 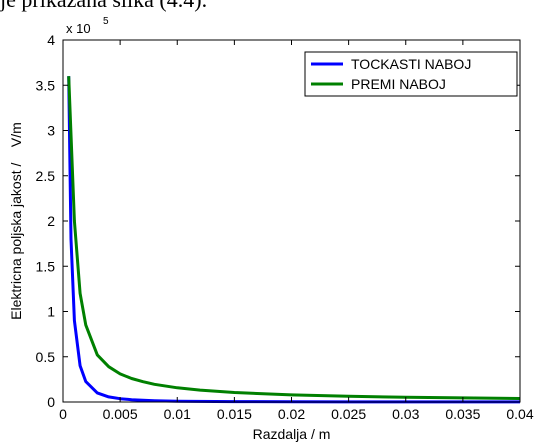 I want to click on page-caption-fragment: je prikazana slika (4.4)., so click(x=103, y=6).